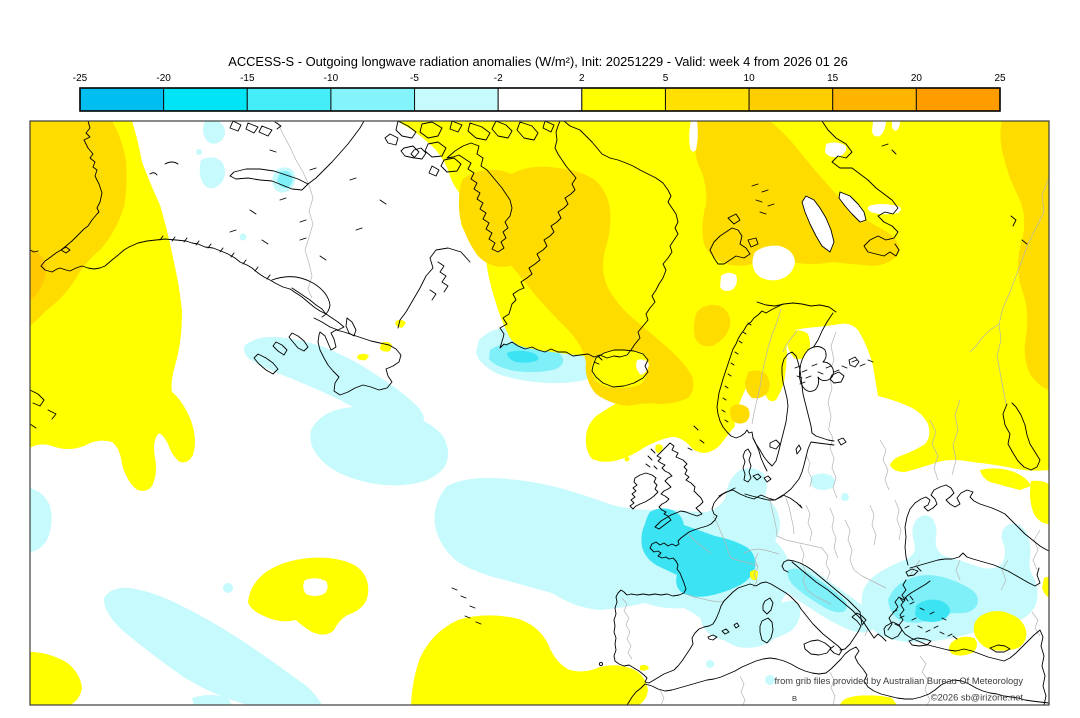 Image resolution: width=1080 pixels, height=718 pixels. What do you see at coordinates (80, 78) in the screenshot?
I see `svg-text: -25` at bounding box center [80, 78].